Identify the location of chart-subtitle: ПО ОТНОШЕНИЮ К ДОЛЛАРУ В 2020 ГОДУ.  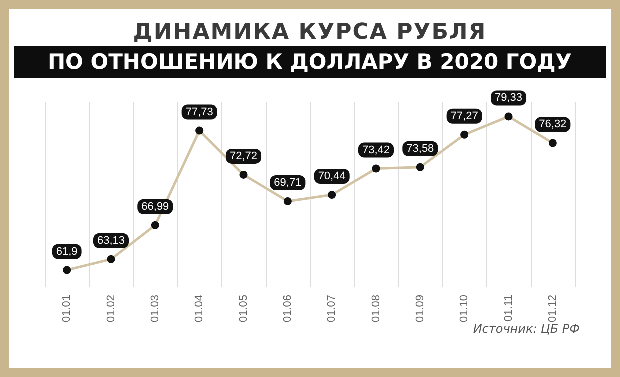
(310, 62).